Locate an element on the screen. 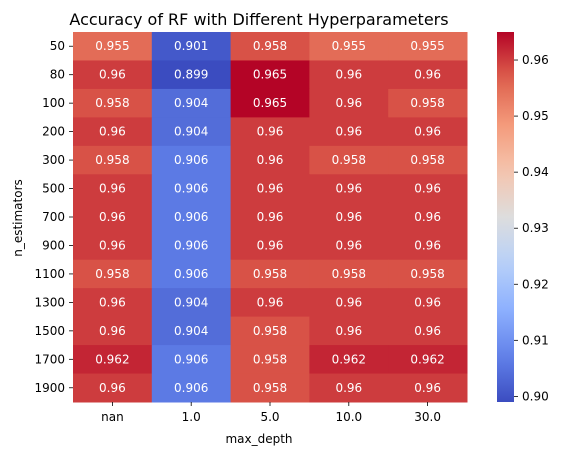 This screenshot has width=565, height=455. cell-value-label: 0.899 is located at coordinates (191, 75).